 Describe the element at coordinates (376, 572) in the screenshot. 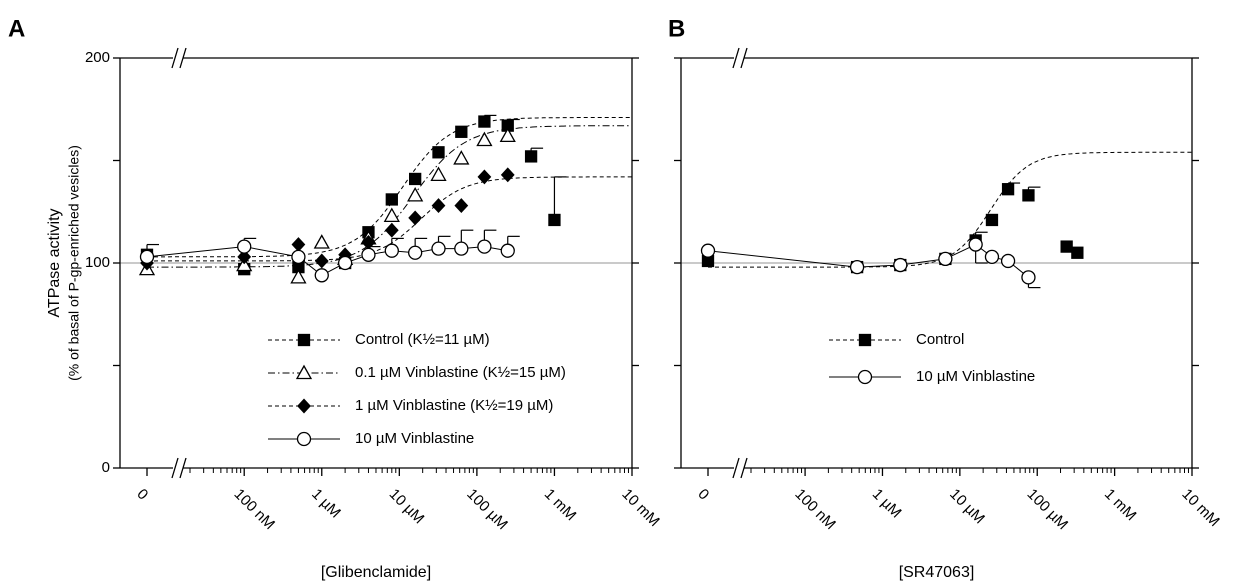

I see `x-axis-title: [Glibenclamide]` at that location.